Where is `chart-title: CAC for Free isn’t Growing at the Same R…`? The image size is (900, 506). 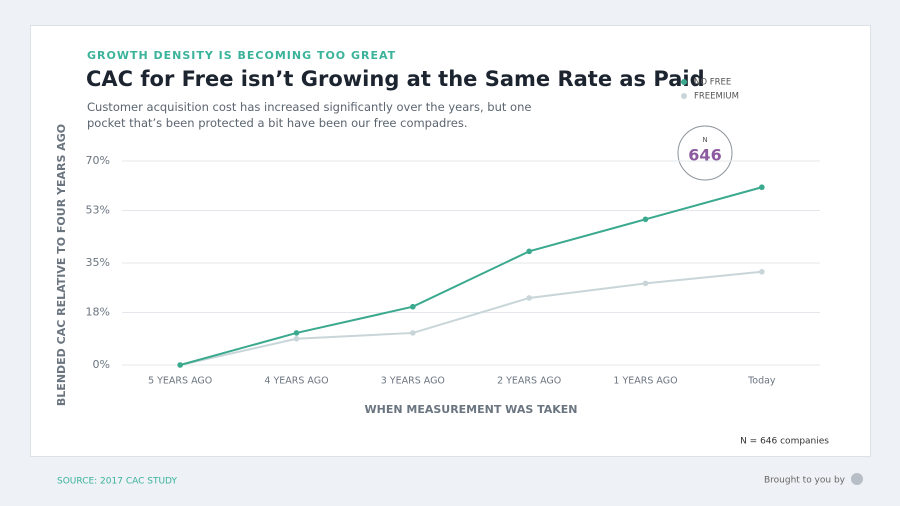
chart-title: CAC for Free isn’t Growing at the Same R… is located at coordinates (395, 79).